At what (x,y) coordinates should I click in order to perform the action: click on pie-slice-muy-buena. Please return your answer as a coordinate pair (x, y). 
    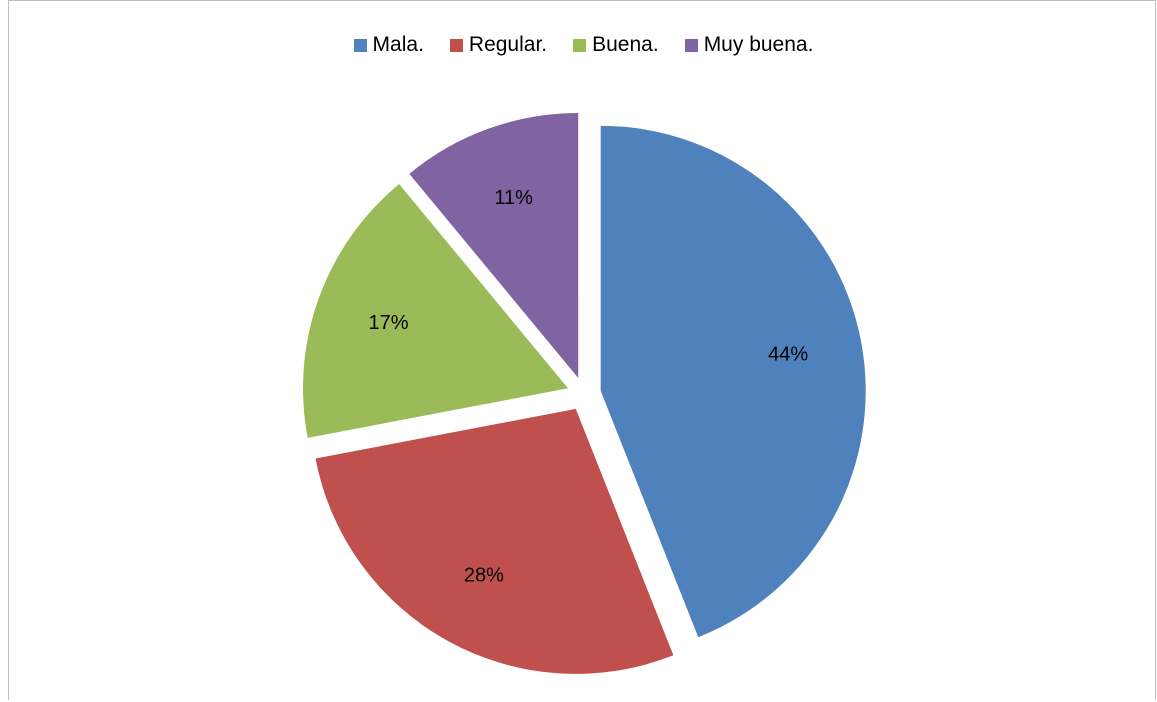
    Looking at the image, I should click on (494, 246).